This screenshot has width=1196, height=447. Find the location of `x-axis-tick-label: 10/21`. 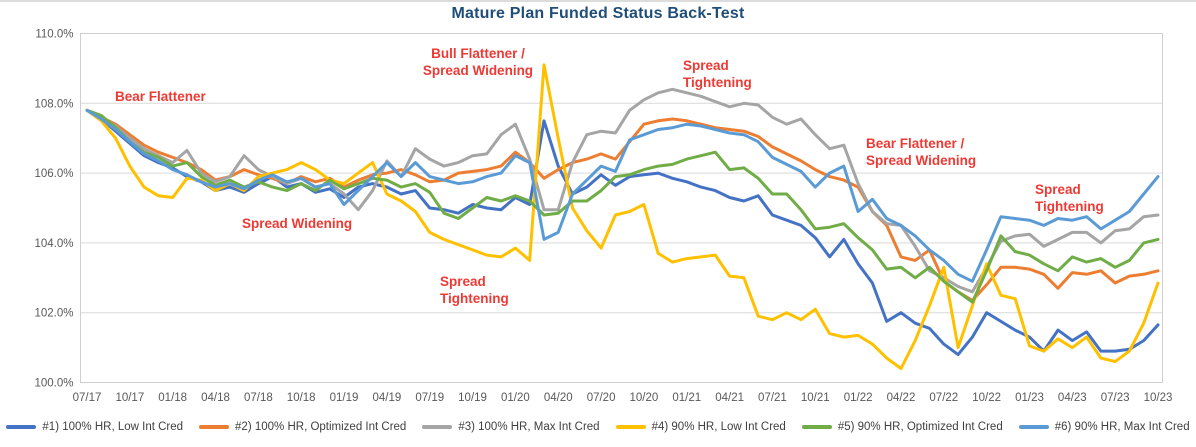

x-axis-tick-label: 10/21 is located at coordinates (815, 398).